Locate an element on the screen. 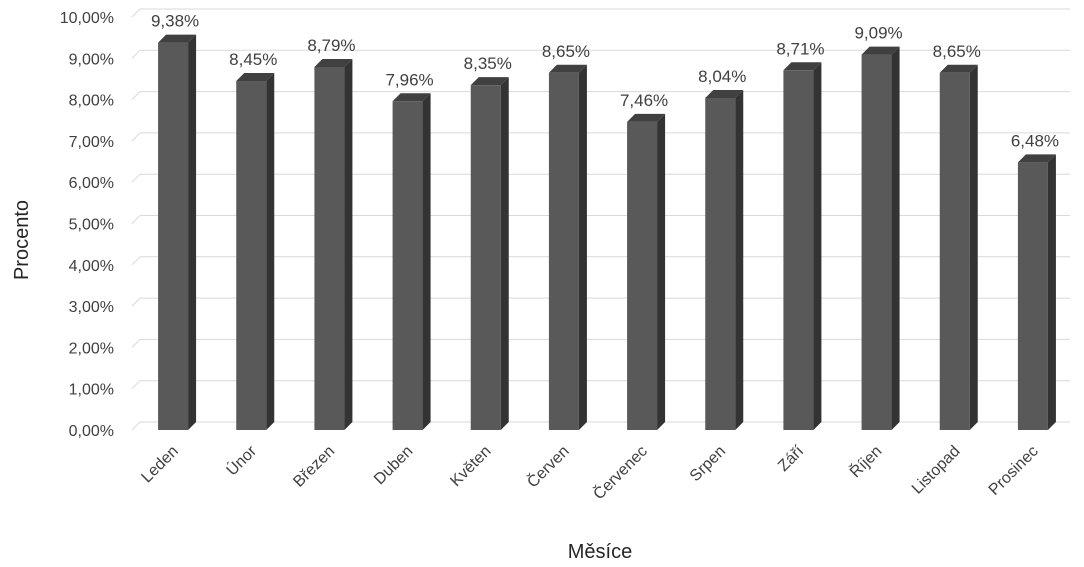 This screenshot has width=1084, height=567. x-tick-label: Únor is located at coordinates (241, 460).